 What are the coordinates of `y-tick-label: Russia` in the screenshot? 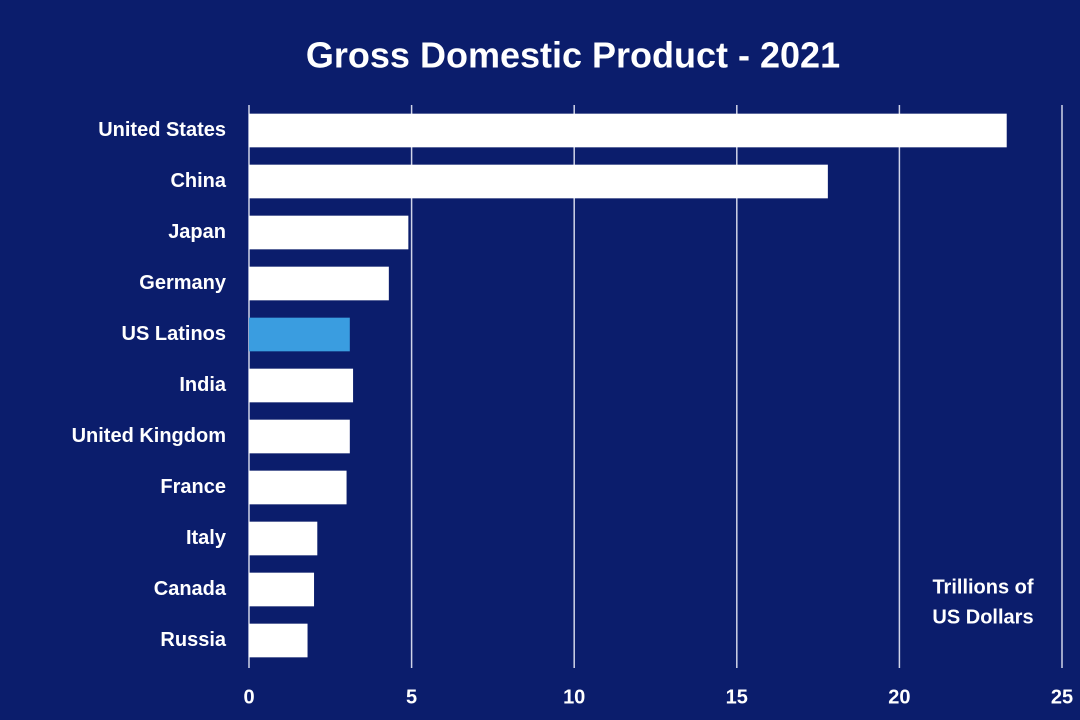 It's located at (193, 640).